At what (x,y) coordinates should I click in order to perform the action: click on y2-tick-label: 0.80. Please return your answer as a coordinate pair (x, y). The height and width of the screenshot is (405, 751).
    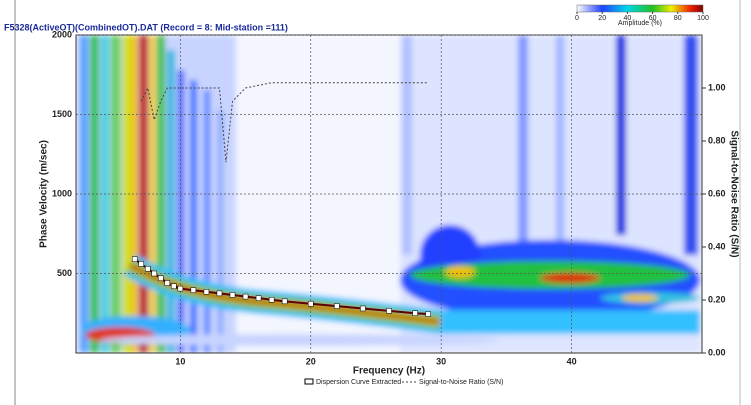
    Looking at the image, I should click on (717, 140).